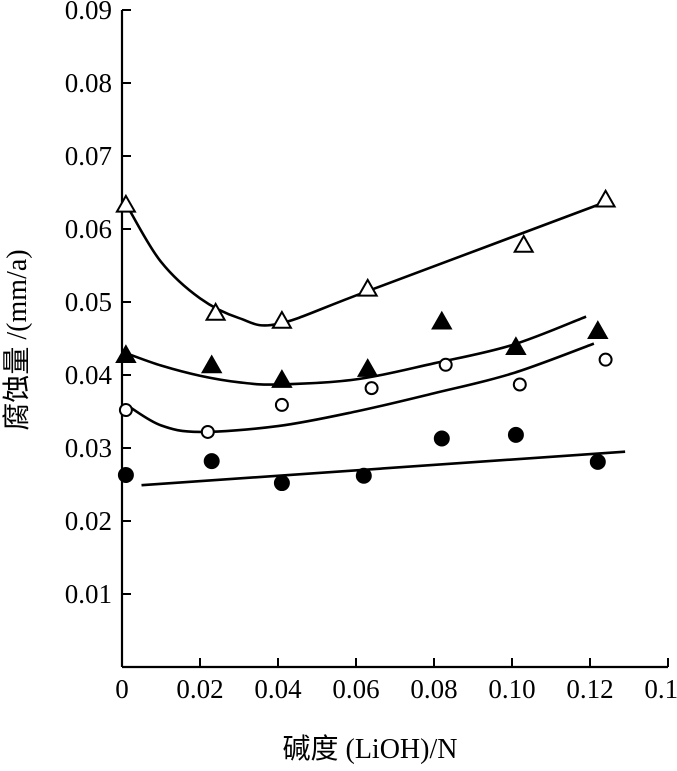 This screenshot has width=677, height=771. What do you see at coordinates (88, 594) in the screenshot?
I see `y-tick-label: 0.01` at bounding box center [88, 594].